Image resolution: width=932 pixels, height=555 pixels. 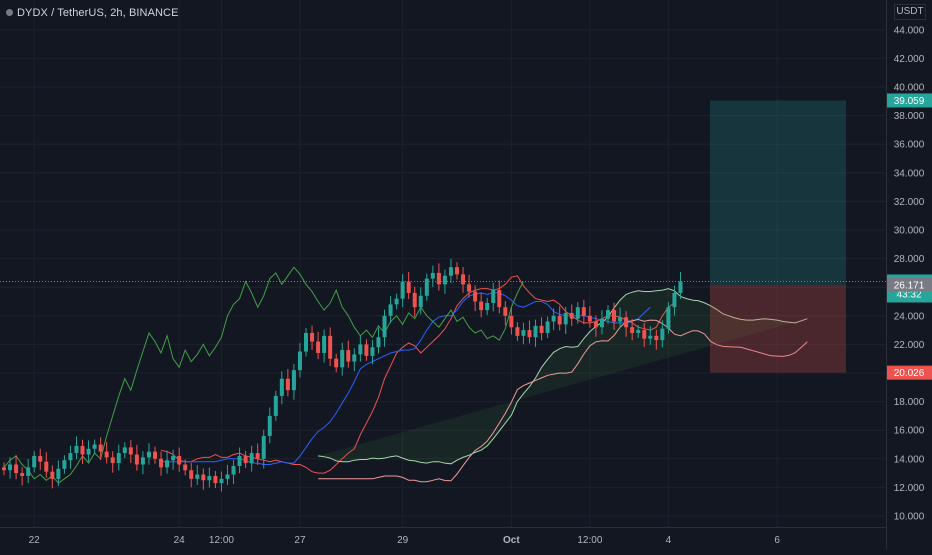 I want to click on entry-price-badge, so click(x=909, y=284).